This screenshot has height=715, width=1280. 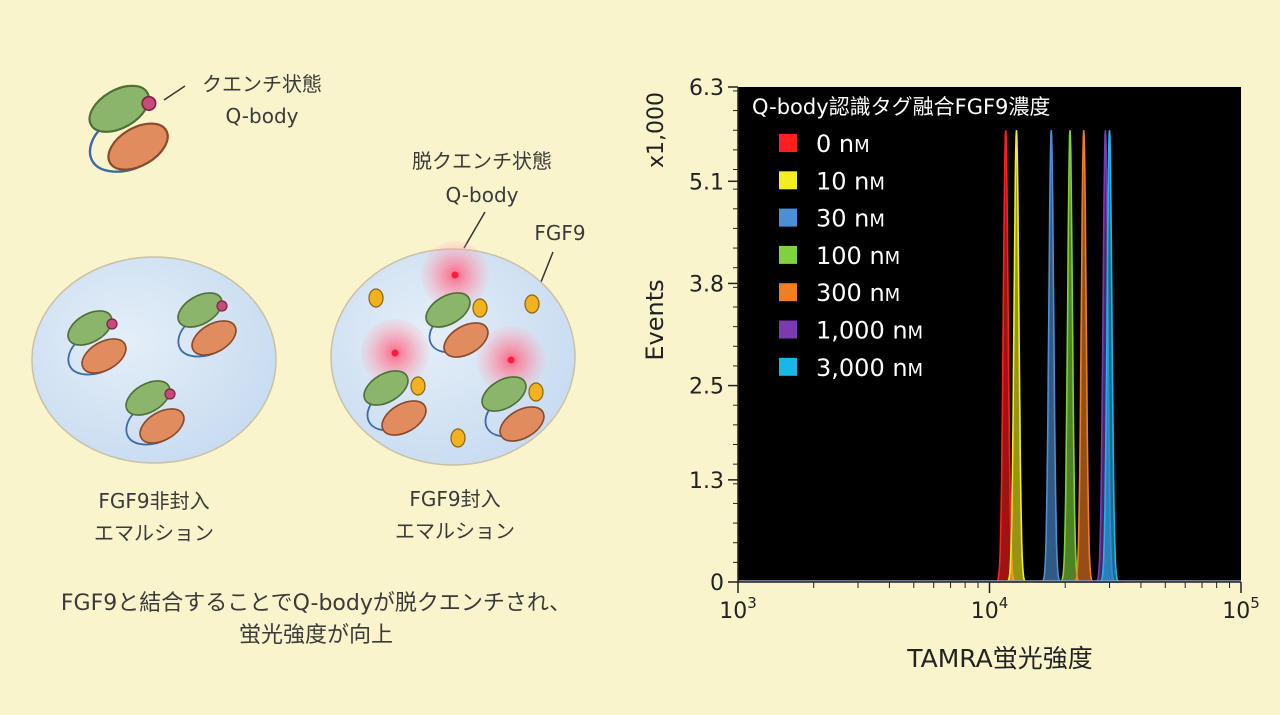 What do you see at coordinates (128, 128) in the screenshot?
I see `quenched-qbody-illustration` at bounding box center [128, 128].